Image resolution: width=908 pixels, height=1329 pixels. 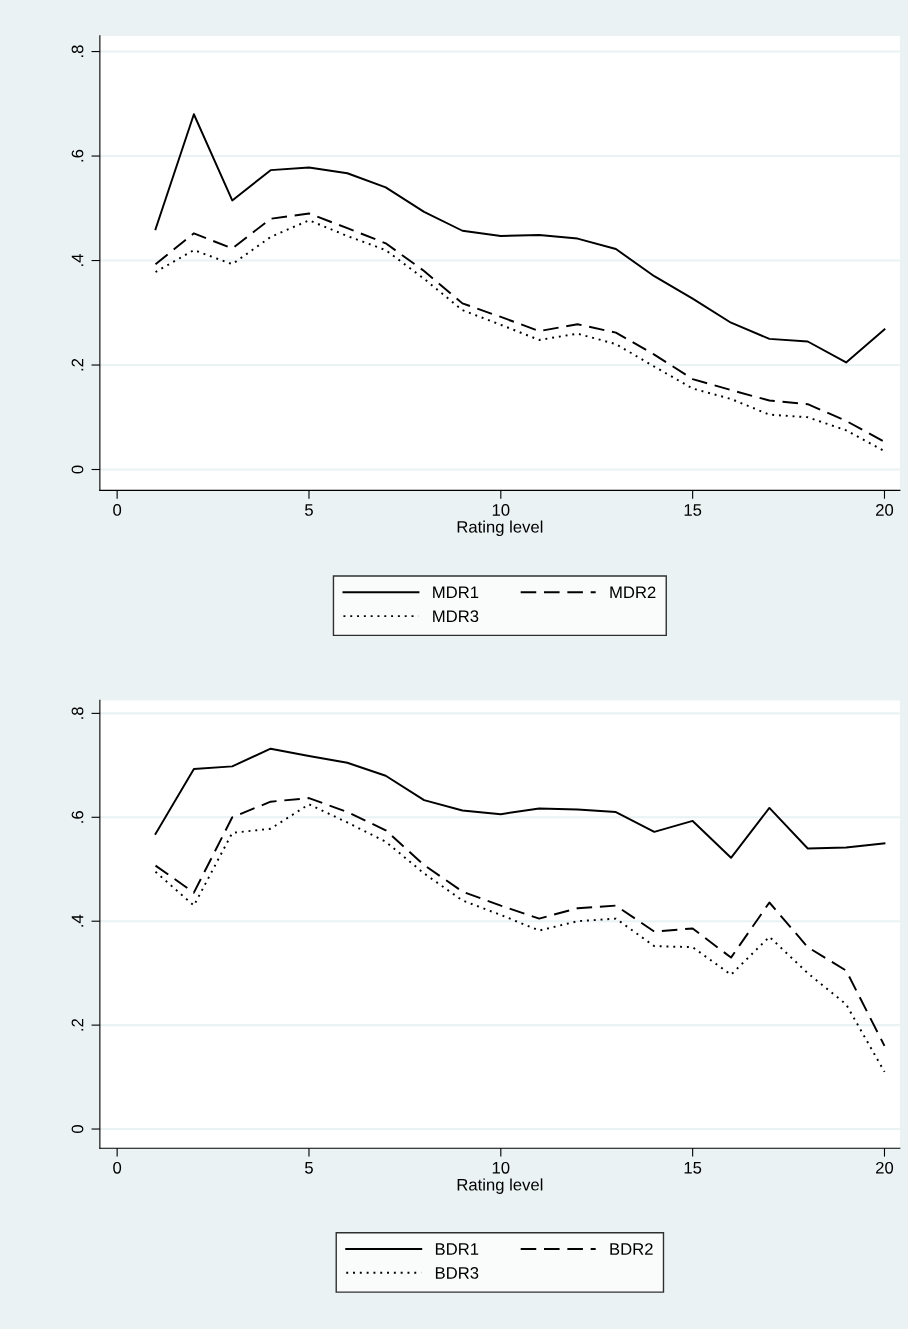 What do you see at coordinates (631, 1249) in the screenshot?
I see `legend-label: BDR2` at bounding box center [631, 1249].